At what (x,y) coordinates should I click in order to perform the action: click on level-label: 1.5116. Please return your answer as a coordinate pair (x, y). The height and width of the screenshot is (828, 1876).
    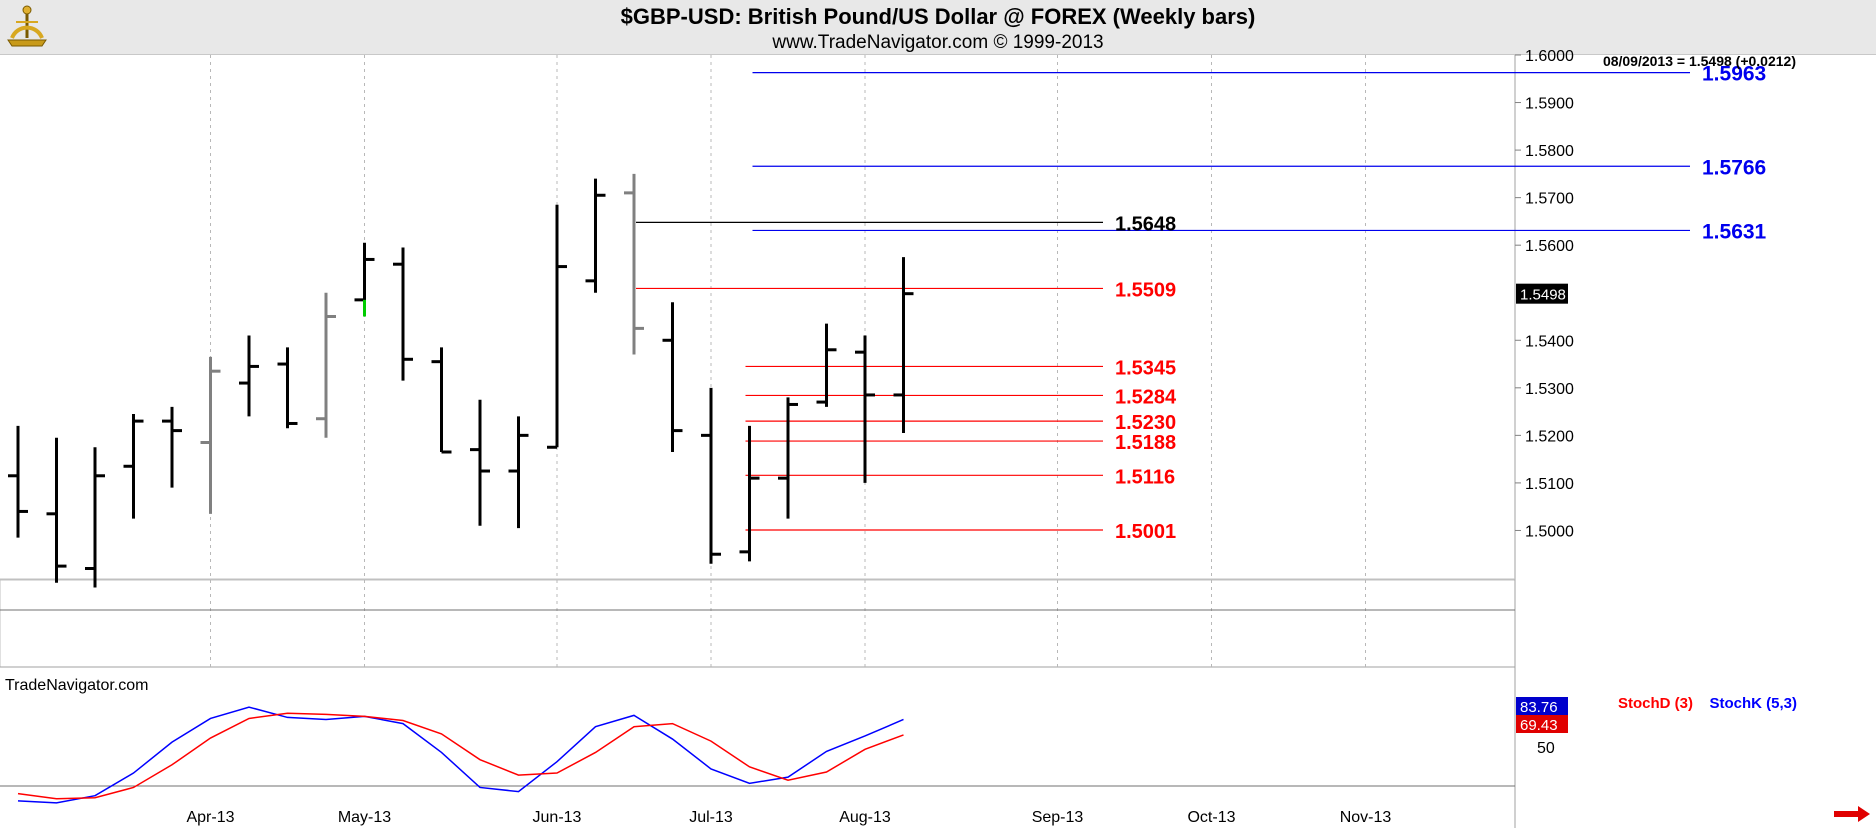
    Looking at the image, I should click on (1145, 477).